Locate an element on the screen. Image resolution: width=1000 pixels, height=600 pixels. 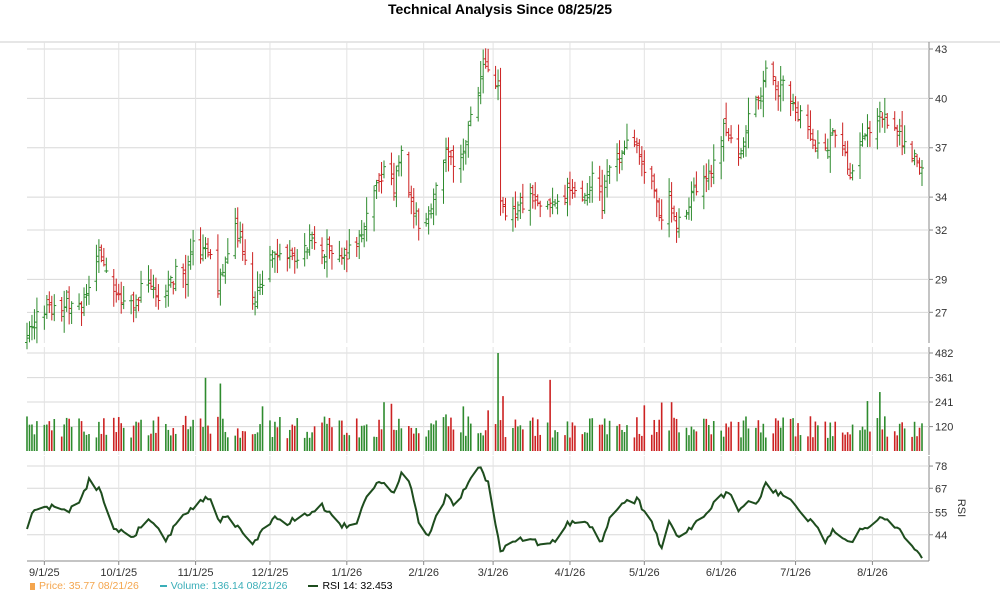
x-tick-label: 12/1/25 is located at coordinates (270, 573).